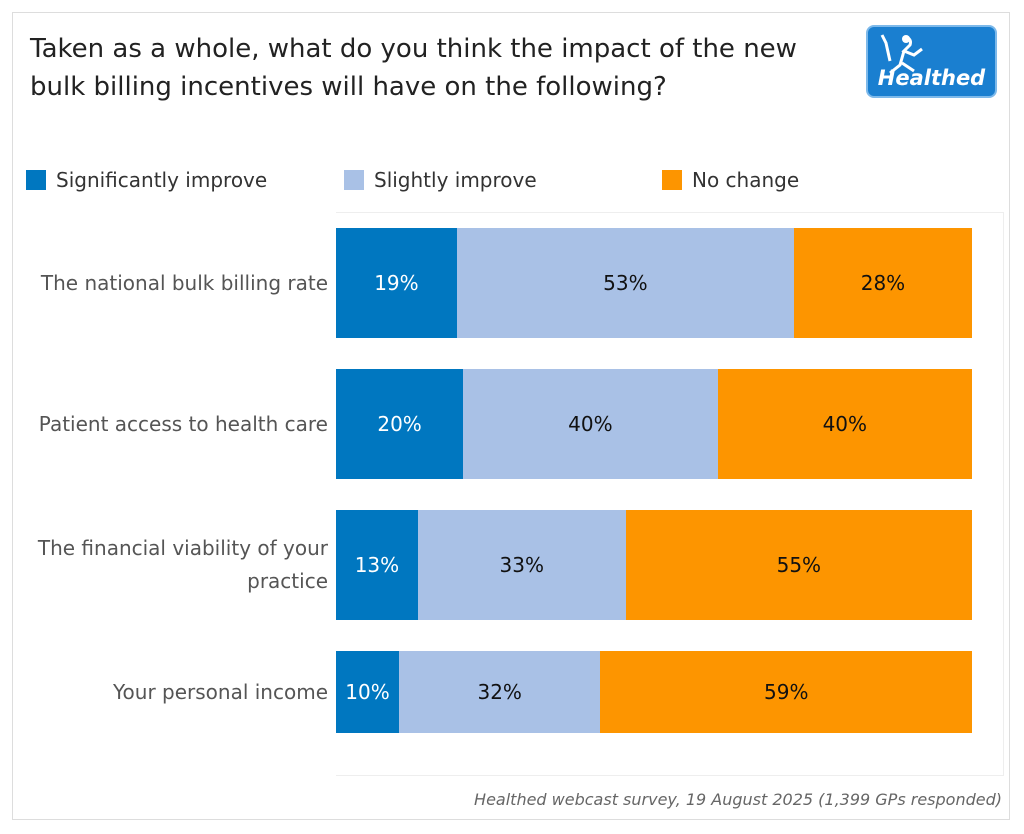 The image size is (1024, 834). I want to click on data-label: 20%, so click(399, 424).